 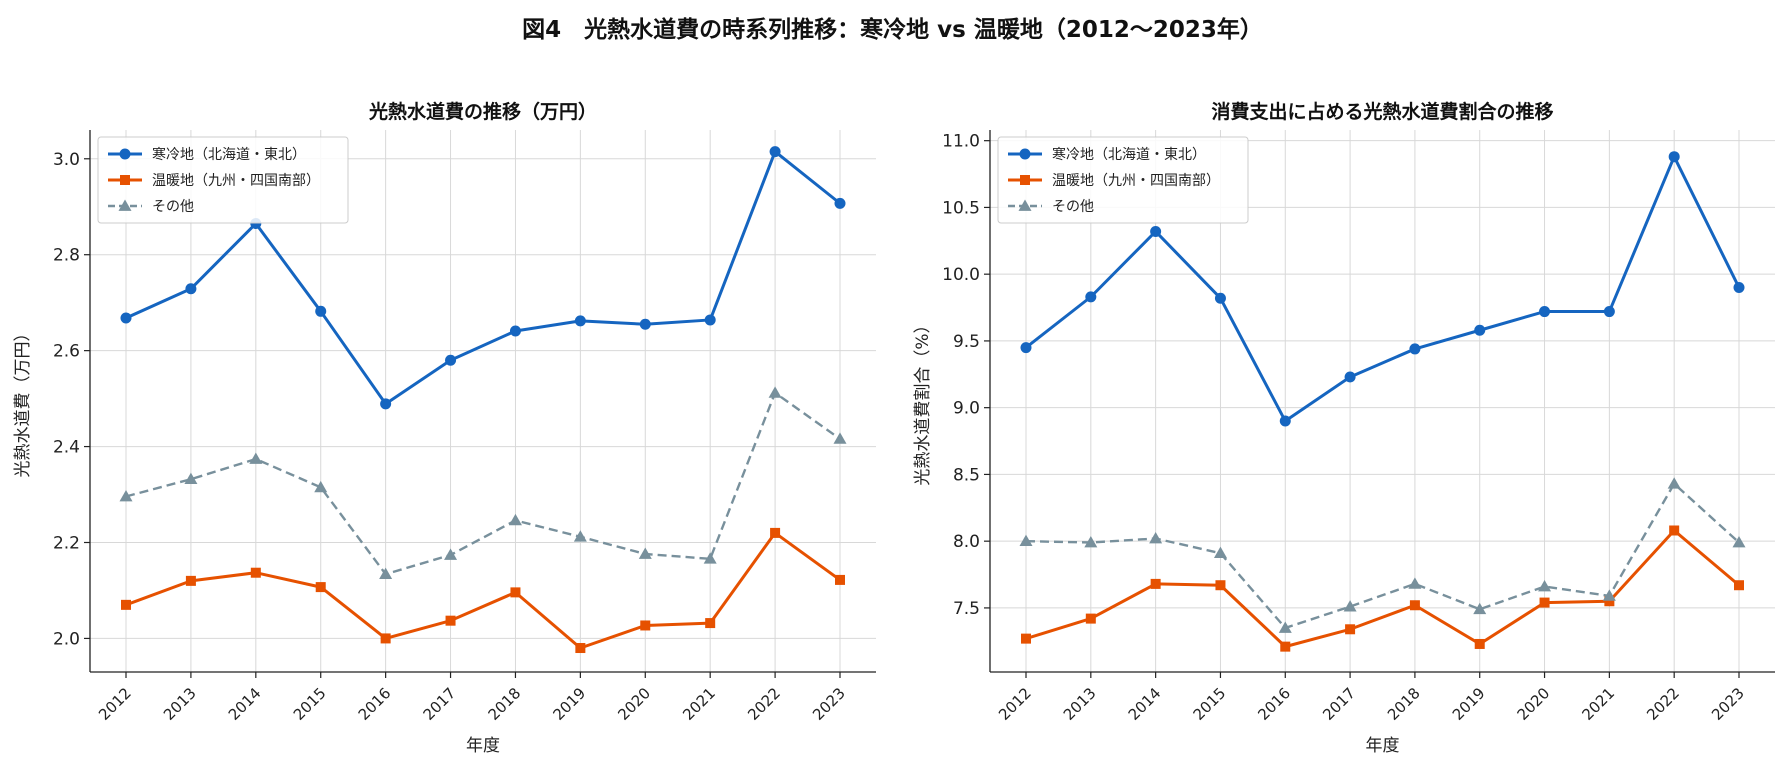 I want to click on x-tick-label: 2022, so click(x=1663, y=704).